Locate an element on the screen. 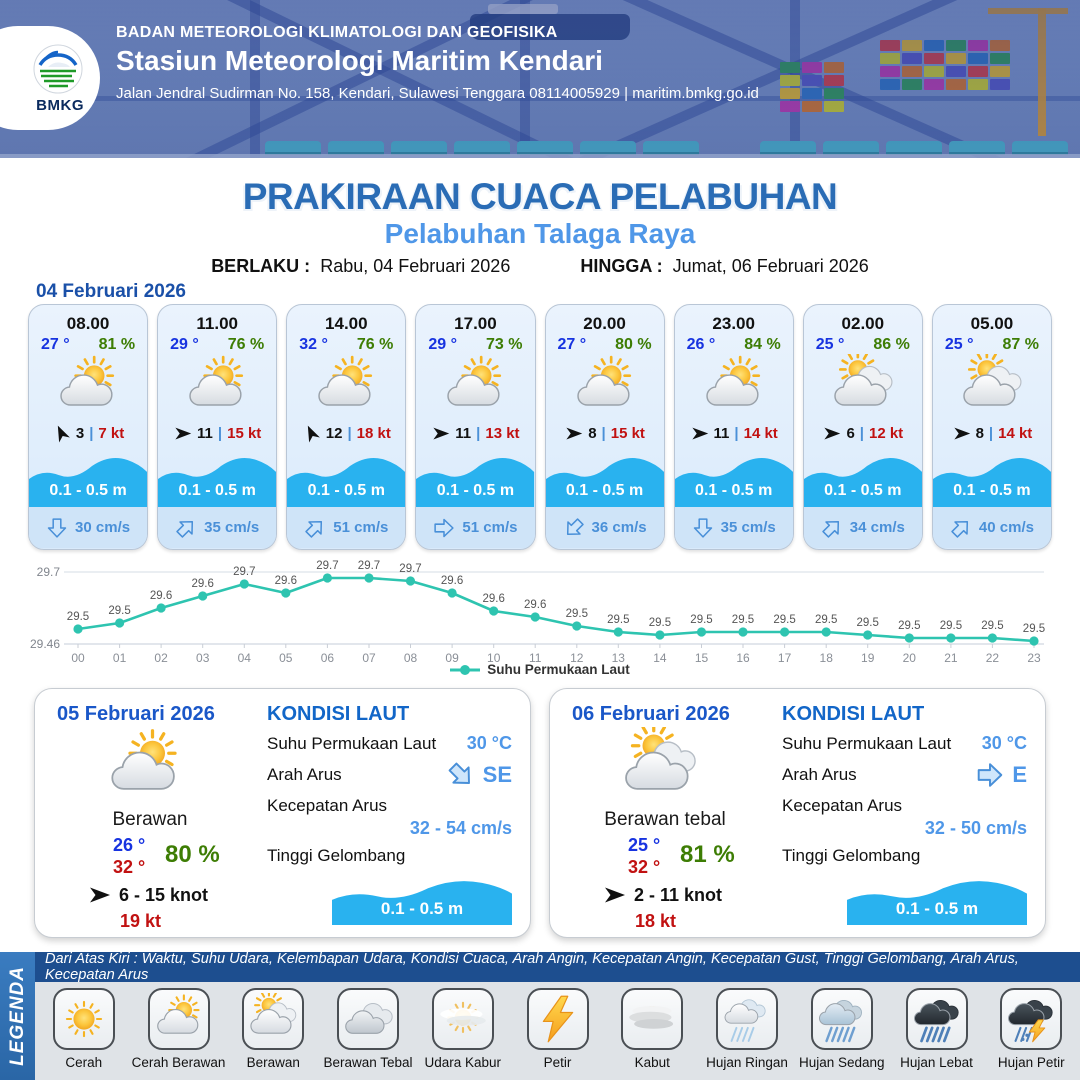  daily-humidity: 81 % is located at coordinates (707, 854).